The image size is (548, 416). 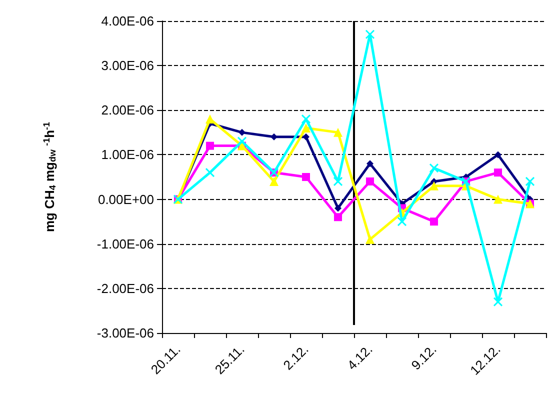 What do you see at coordinates (127, 66) in the screenshot?
I see `y-tick-label: 3.00E-06` at bounding box center [127, 66].